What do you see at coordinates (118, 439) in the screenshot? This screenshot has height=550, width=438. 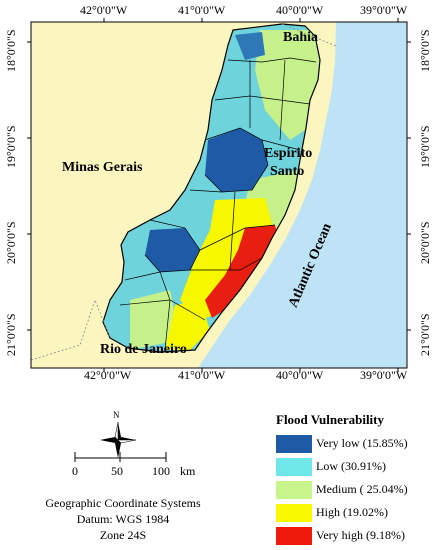 I see `compass-icon` at bounding box center [118, 439].